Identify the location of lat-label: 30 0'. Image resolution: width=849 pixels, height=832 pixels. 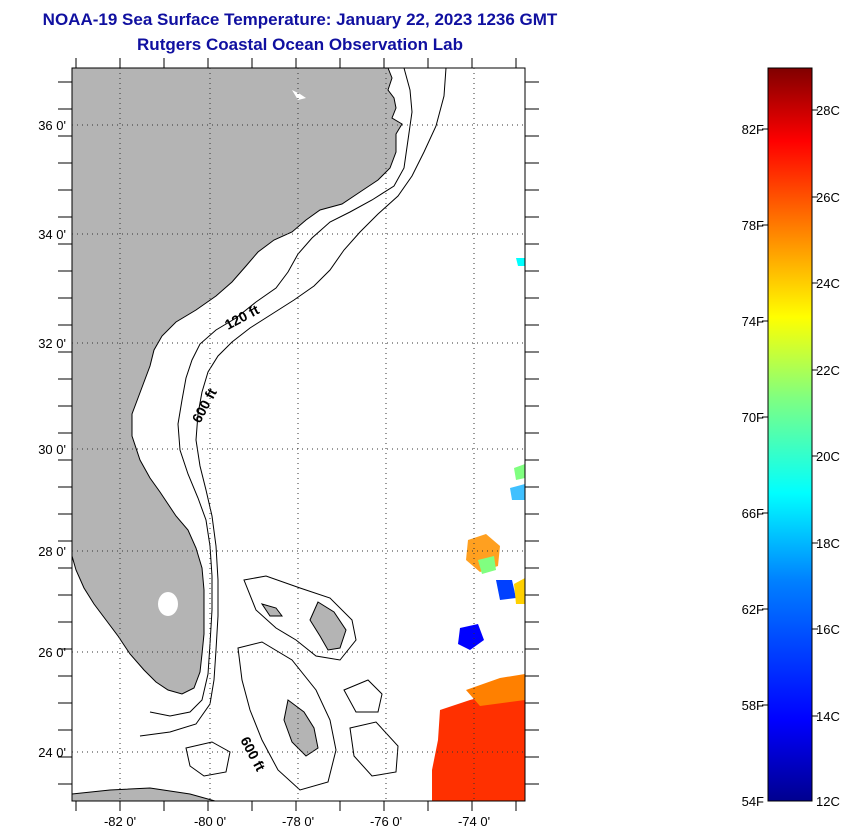
(52, 449).